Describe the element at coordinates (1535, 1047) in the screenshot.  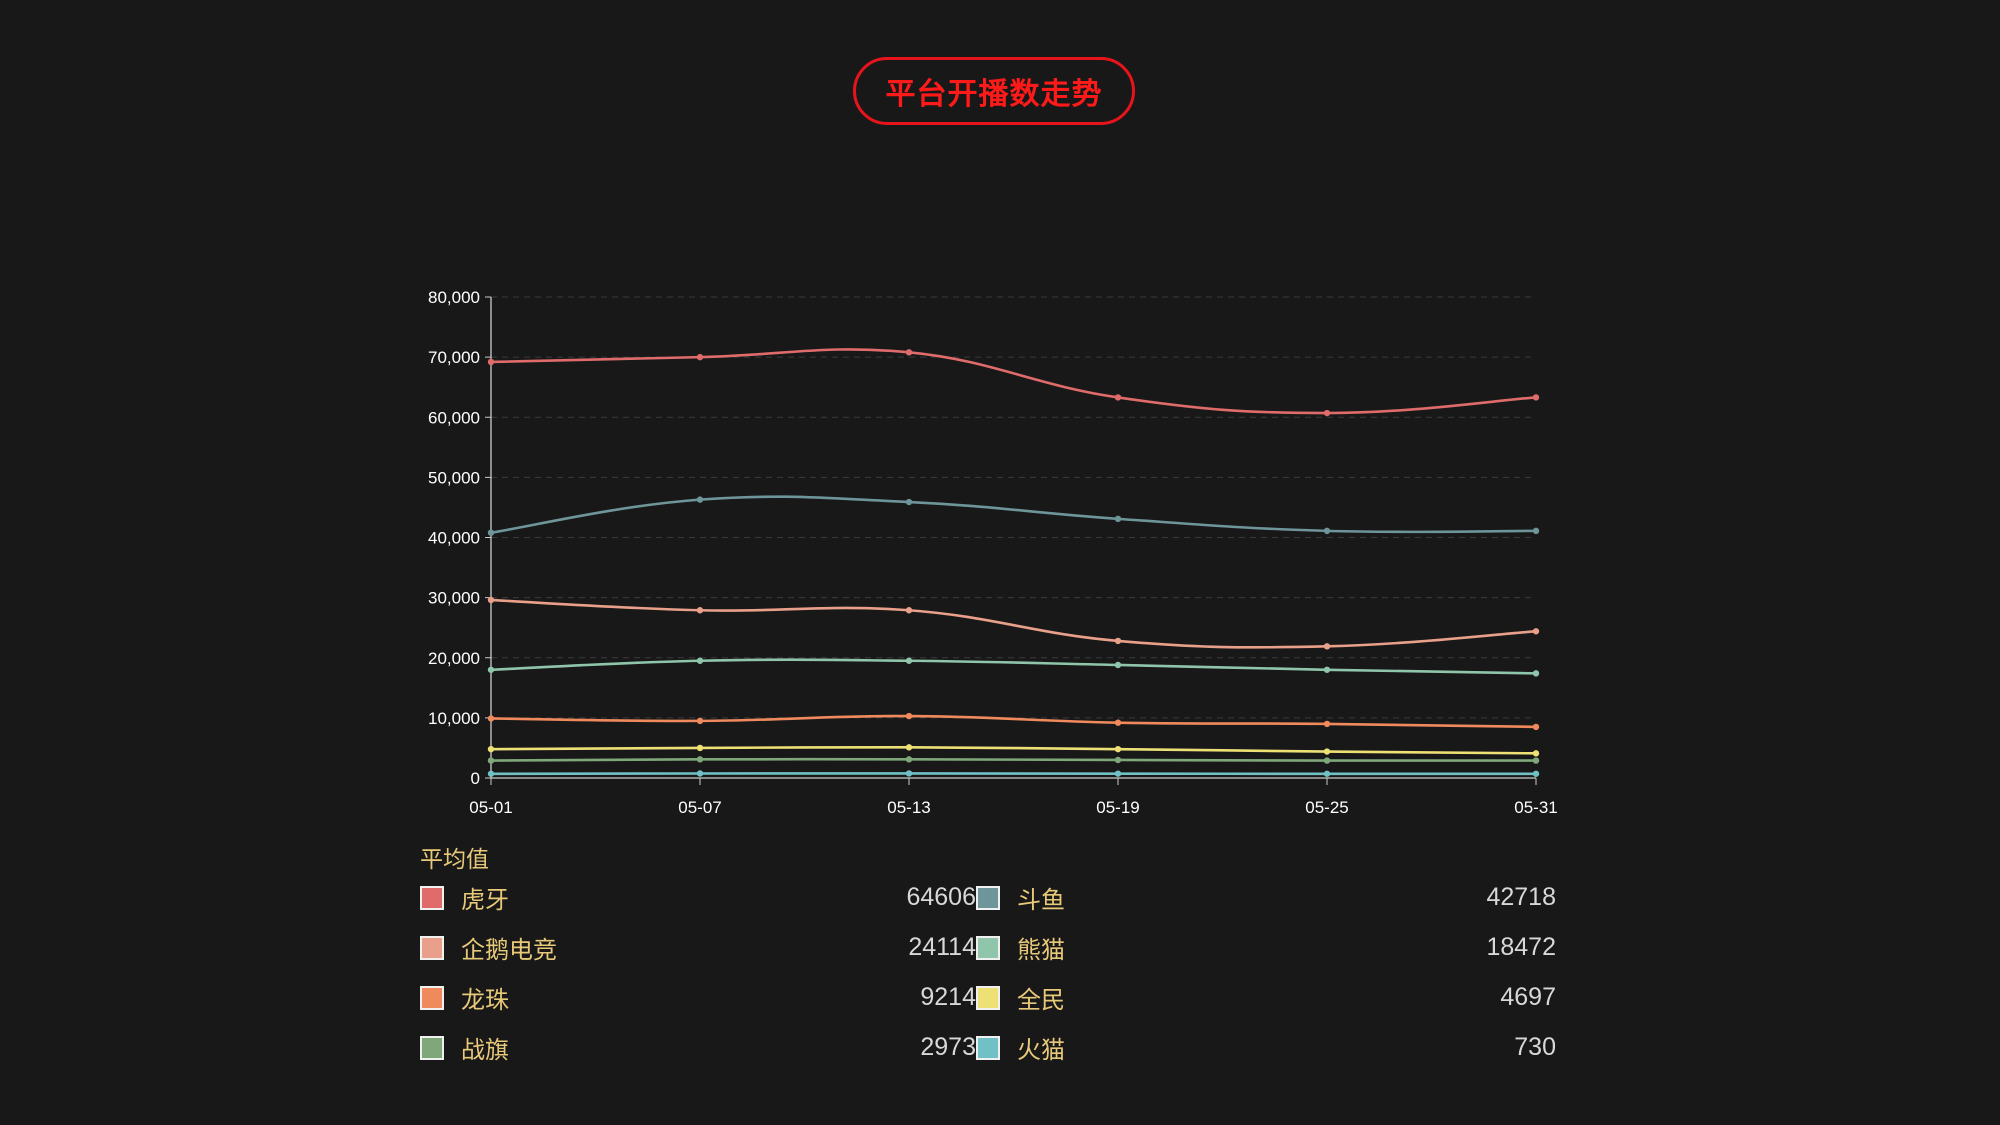
I see `legend-value: 730` at that location.